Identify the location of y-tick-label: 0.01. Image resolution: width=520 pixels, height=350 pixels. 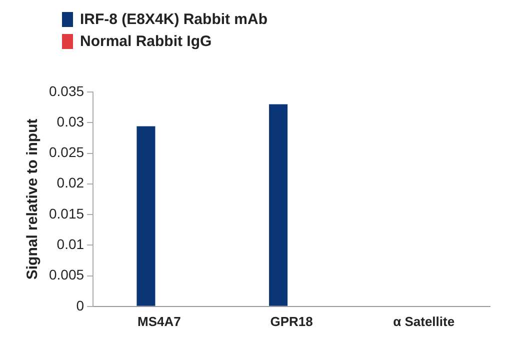
(70, 244).